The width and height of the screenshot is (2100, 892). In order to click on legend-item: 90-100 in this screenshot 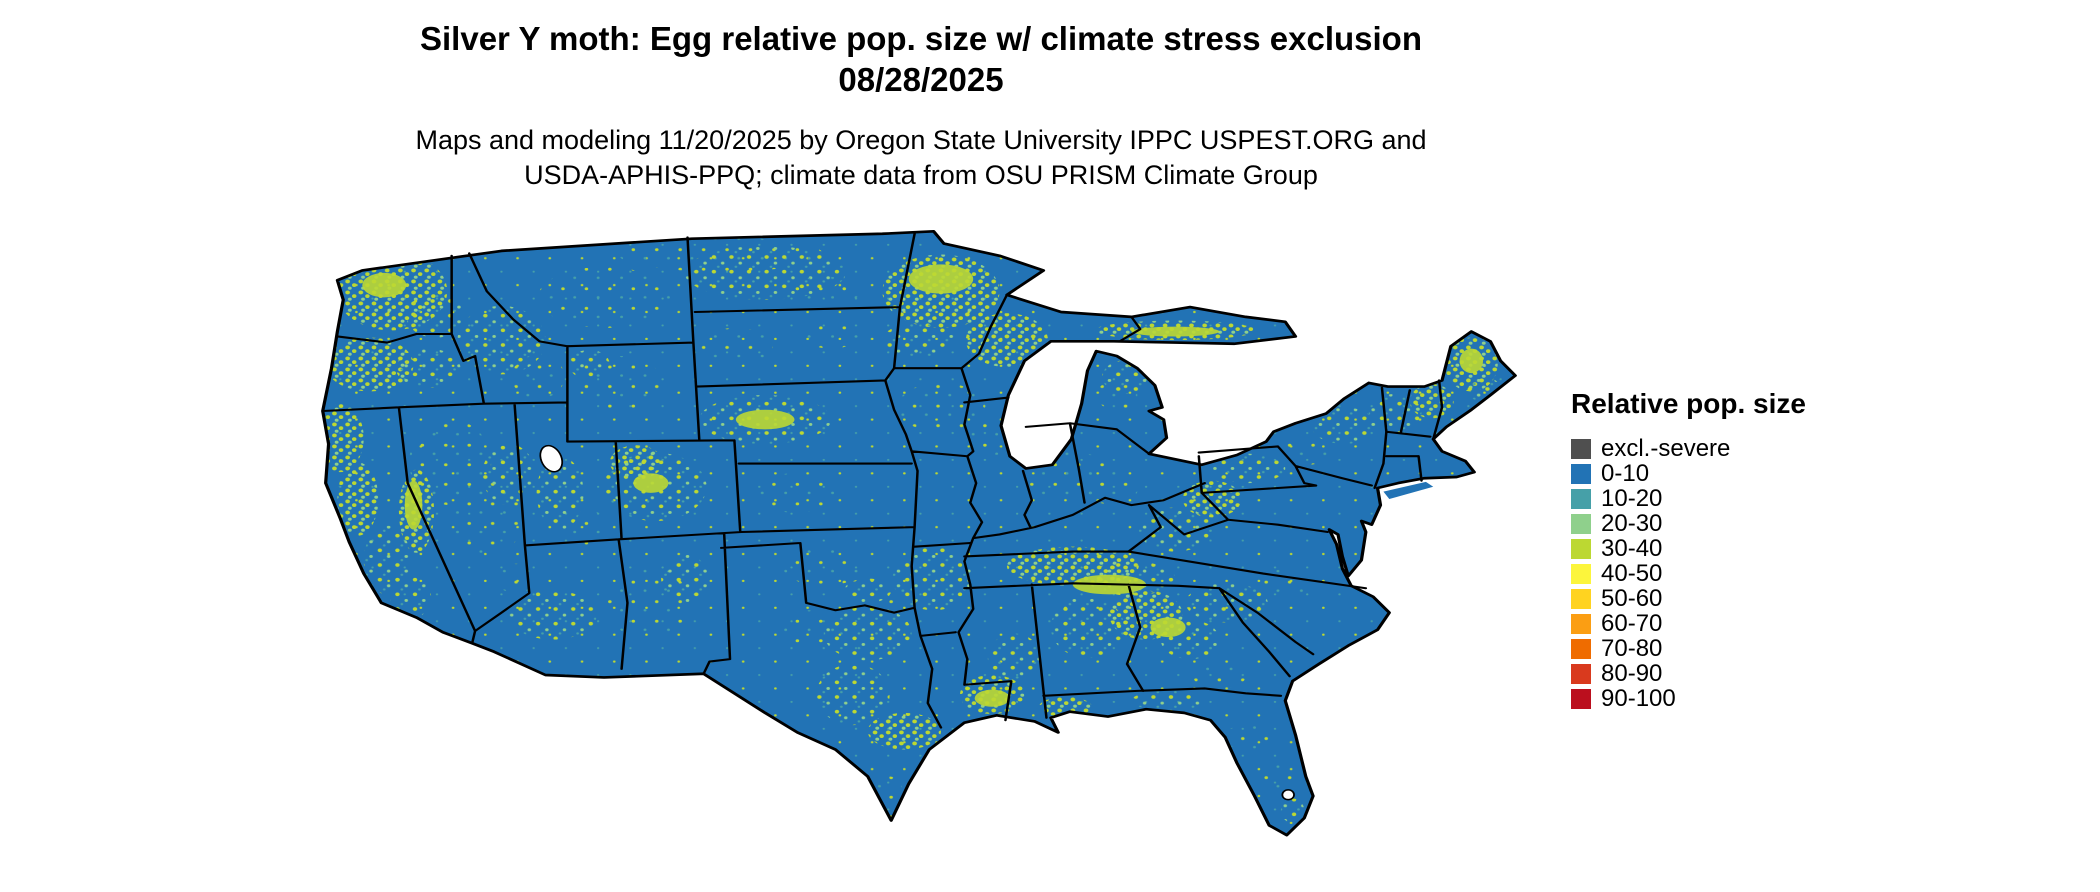, I will do `click(1731, 698)`.